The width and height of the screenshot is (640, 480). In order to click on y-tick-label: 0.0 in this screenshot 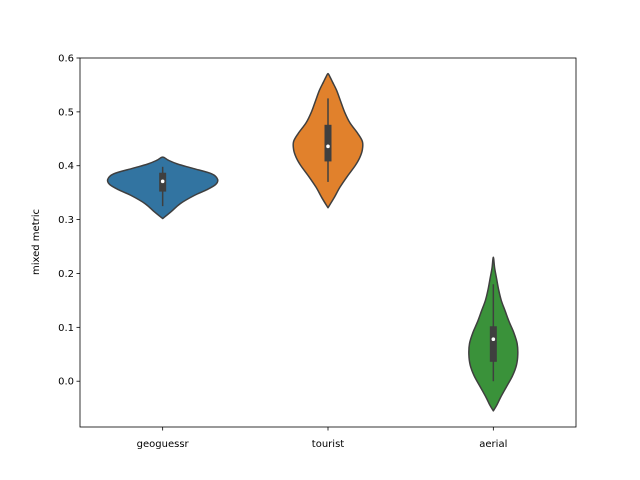, I will do `click(66, 382)`.